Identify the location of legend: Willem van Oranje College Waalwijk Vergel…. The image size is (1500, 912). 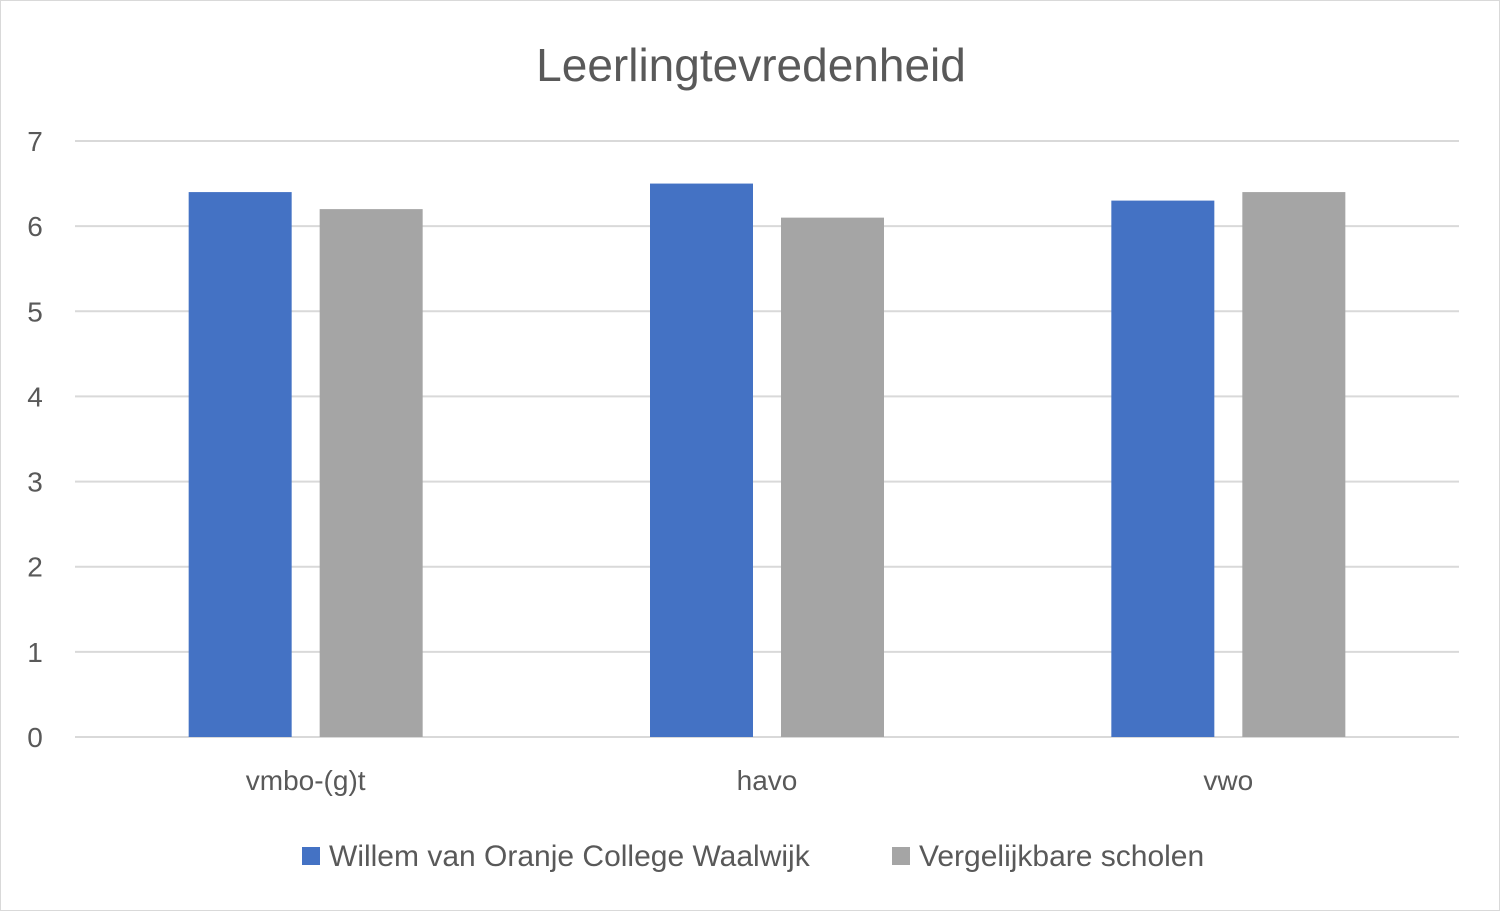
(753, 856).